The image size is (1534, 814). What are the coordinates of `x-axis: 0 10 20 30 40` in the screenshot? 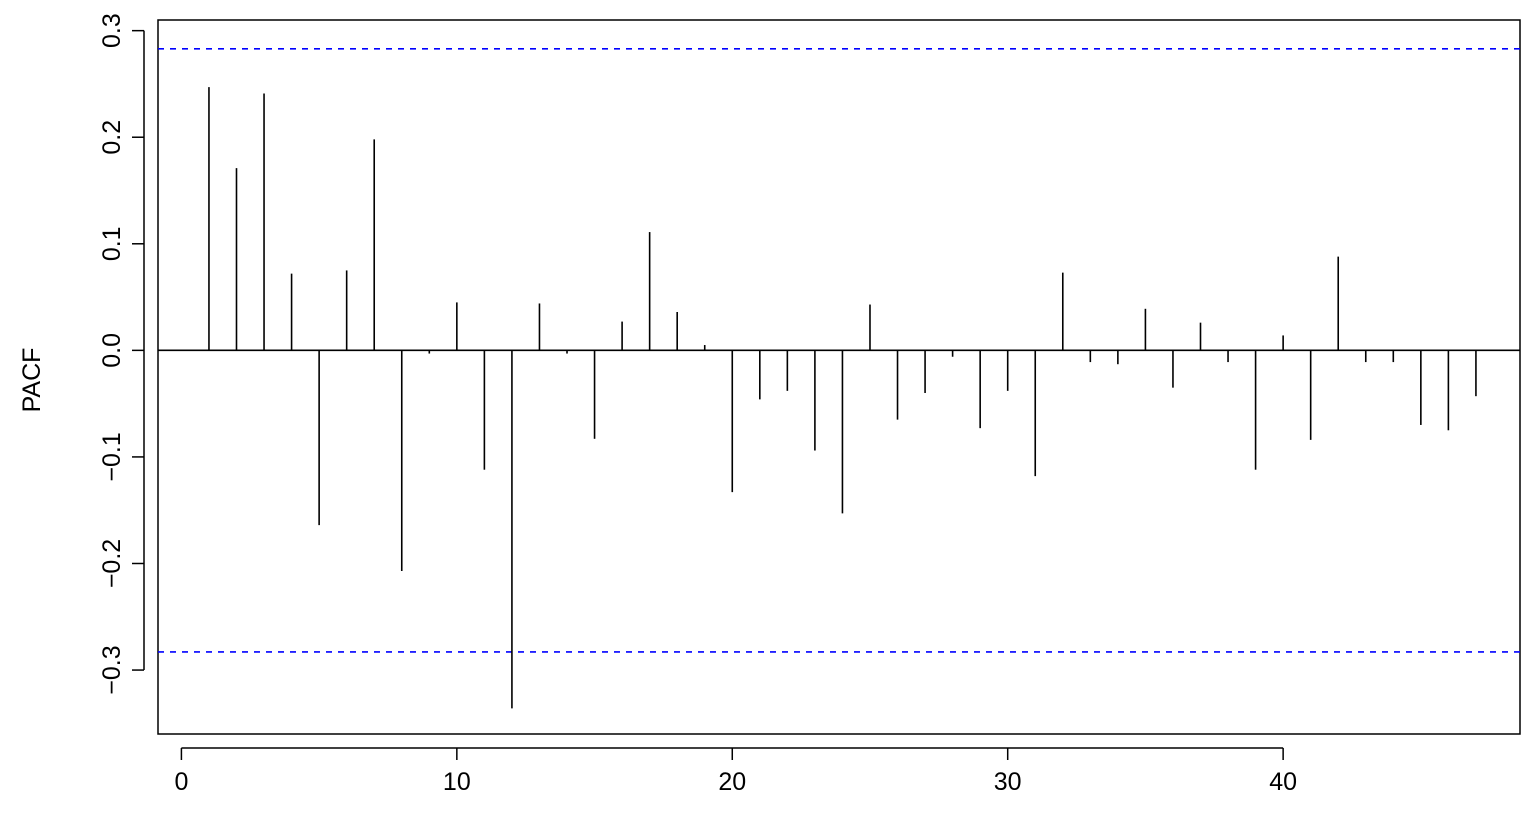 It's located at (735, 771).